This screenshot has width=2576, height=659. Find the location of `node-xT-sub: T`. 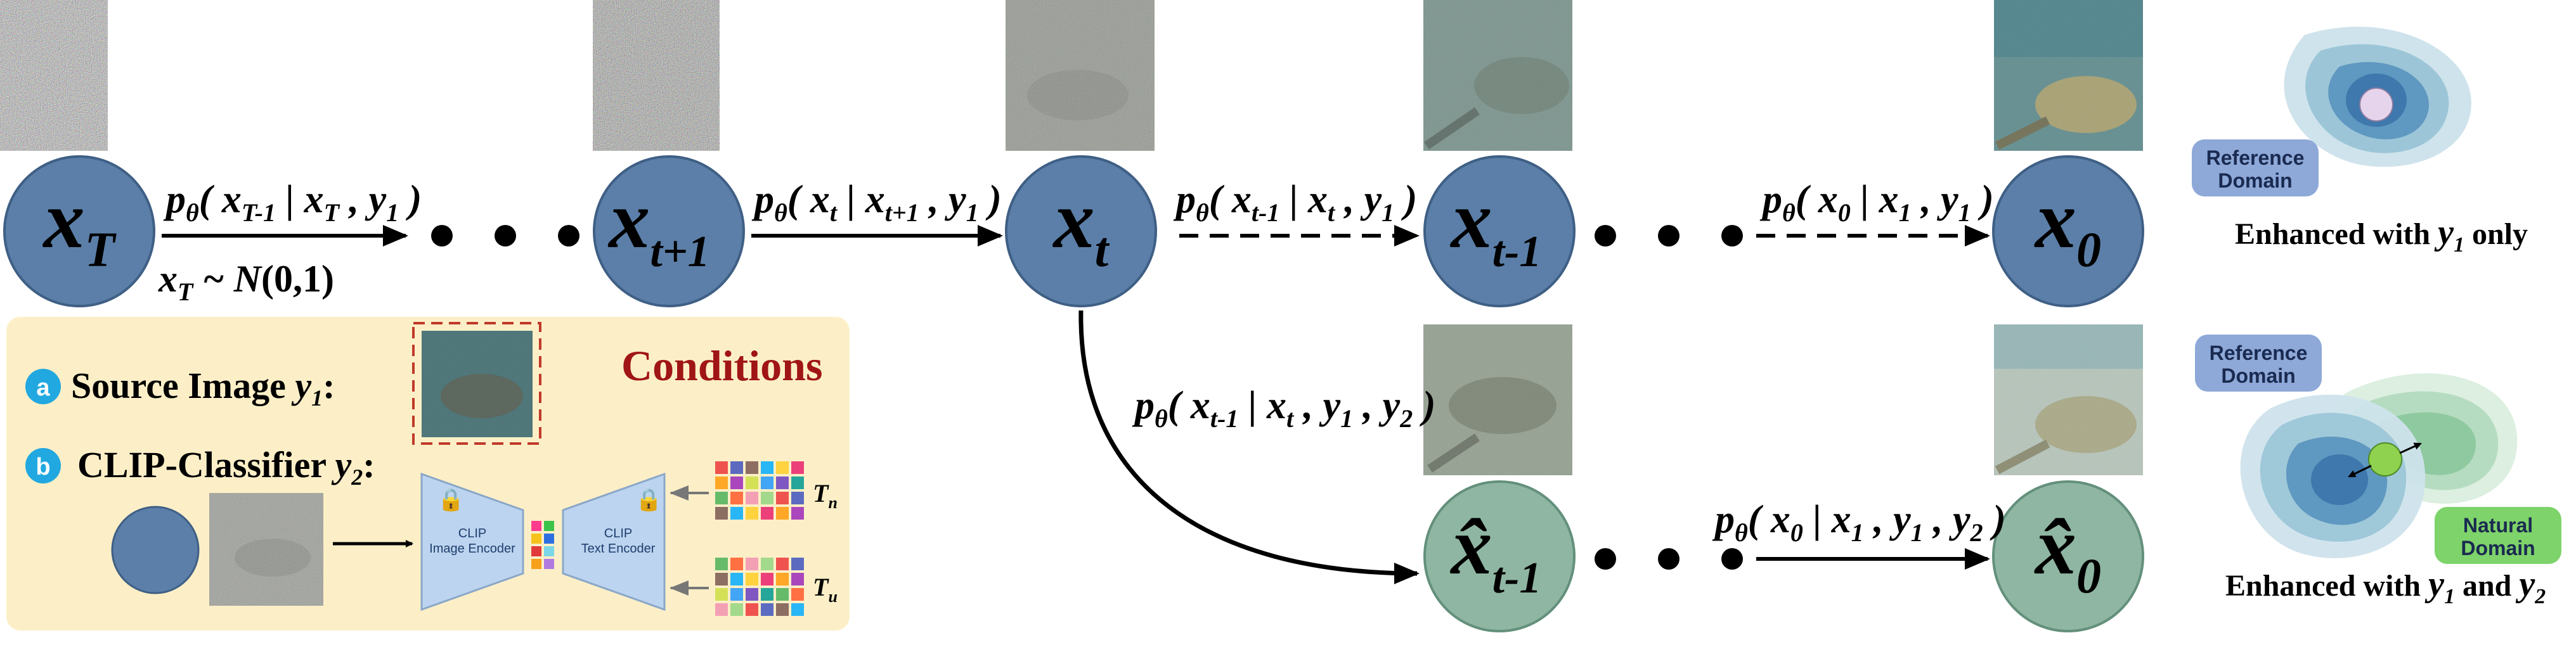

node-xT-sub: T is located at coordinates (101, 249).